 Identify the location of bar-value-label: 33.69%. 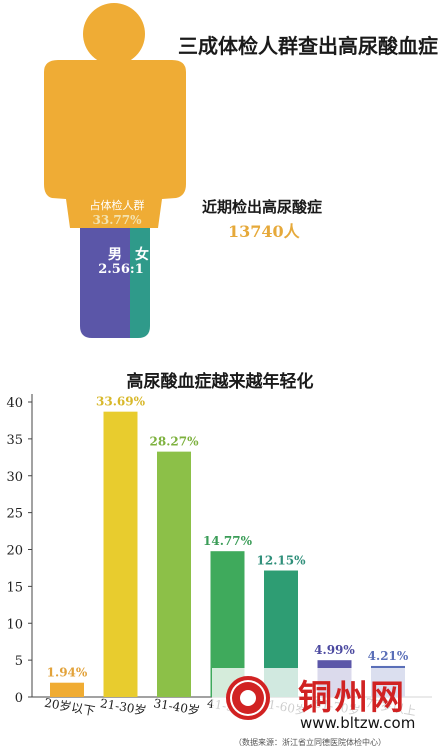
(121, 402).